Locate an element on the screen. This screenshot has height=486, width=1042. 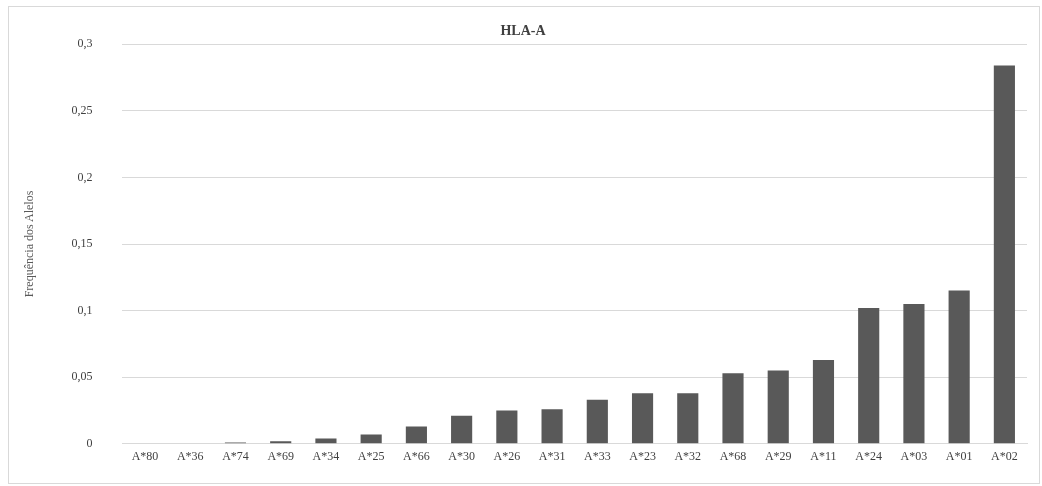
x-tick-label: A*26 is located at coordinates (507, 456).